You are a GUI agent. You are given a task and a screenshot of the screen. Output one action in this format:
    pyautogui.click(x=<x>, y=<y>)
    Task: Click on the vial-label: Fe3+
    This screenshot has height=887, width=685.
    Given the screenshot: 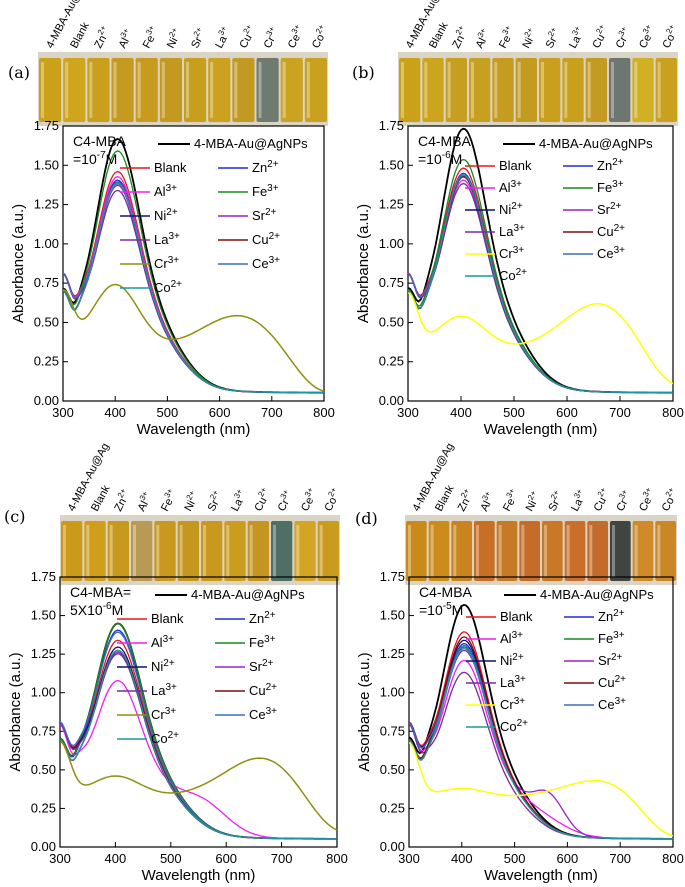 What is the action you would take?
    pyautogui.click(x=510, y=500)
    